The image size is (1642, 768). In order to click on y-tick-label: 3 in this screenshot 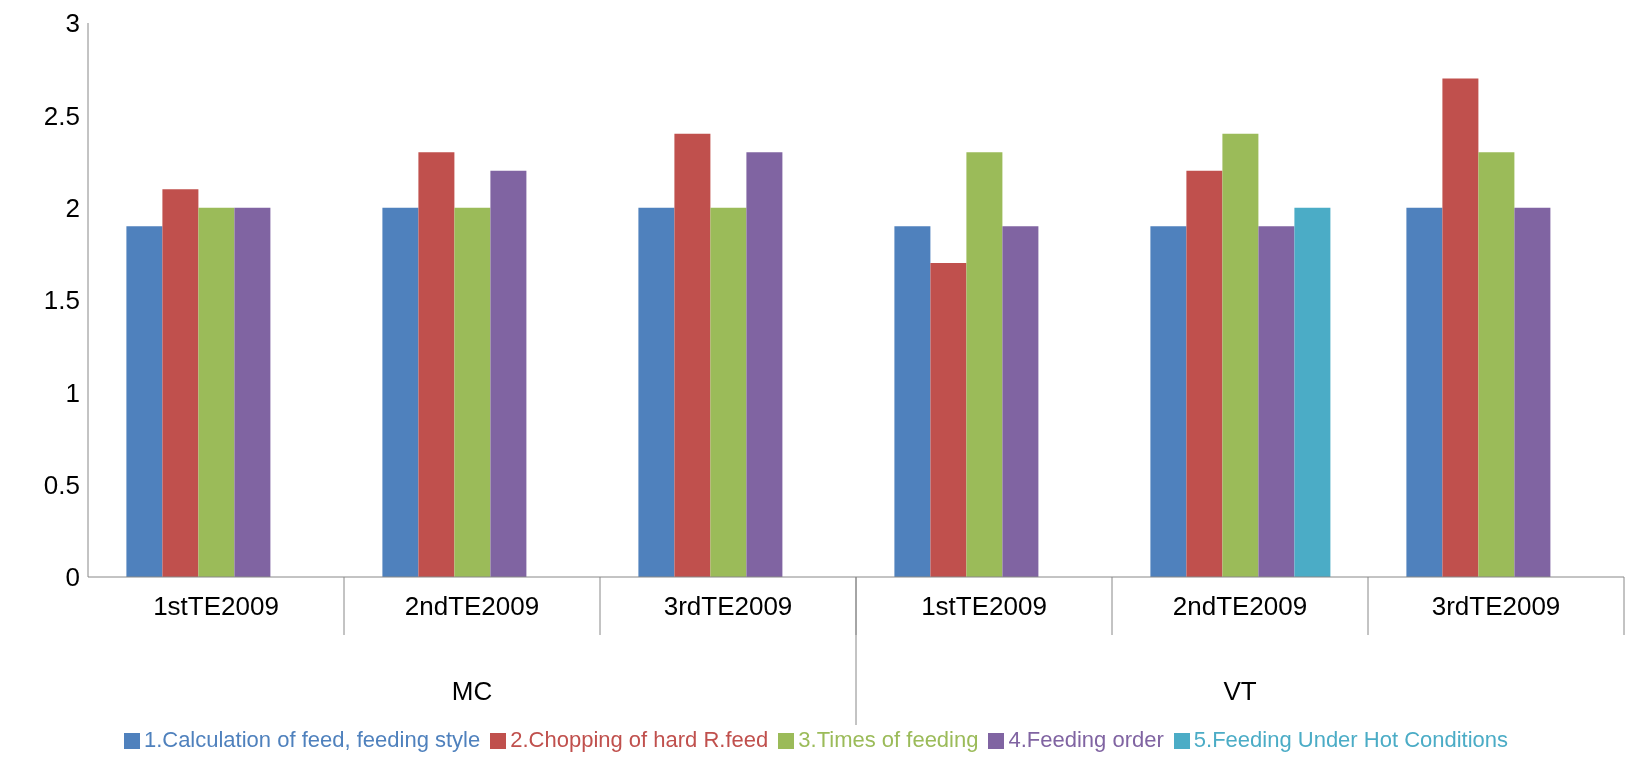, I will do `click(72, 23)`.